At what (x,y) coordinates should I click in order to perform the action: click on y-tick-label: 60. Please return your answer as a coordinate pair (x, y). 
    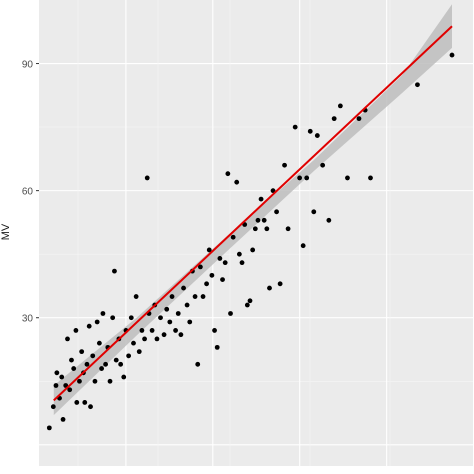
    Looking at the image, I should click on (28, 192).